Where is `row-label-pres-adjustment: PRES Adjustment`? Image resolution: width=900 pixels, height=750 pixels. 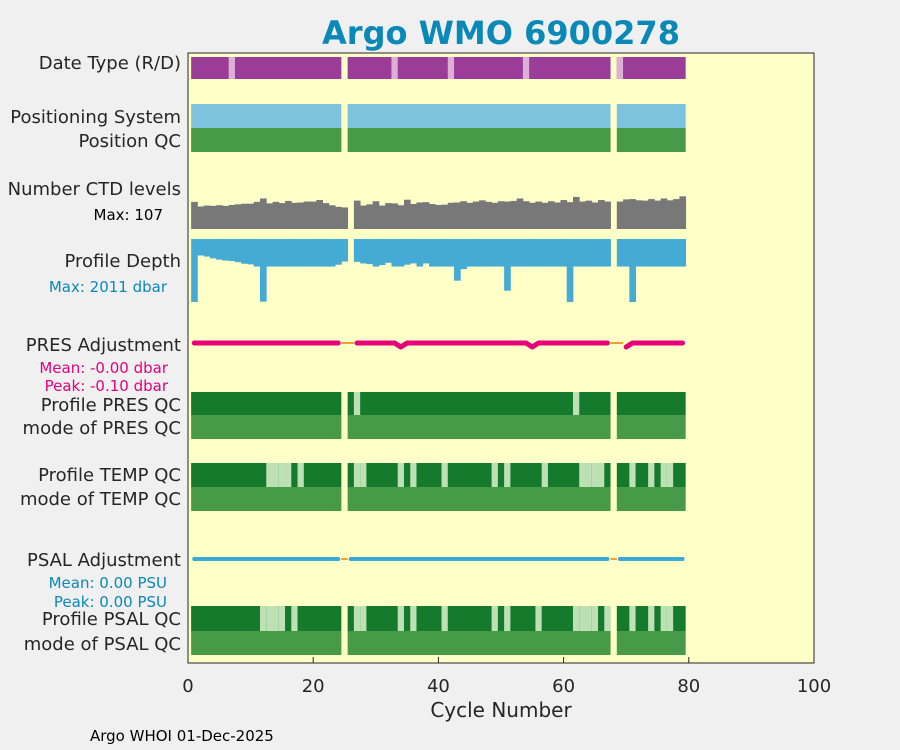
row-label-pres-adjustment: PRES Adjustment is located at coordinates (103, 345).